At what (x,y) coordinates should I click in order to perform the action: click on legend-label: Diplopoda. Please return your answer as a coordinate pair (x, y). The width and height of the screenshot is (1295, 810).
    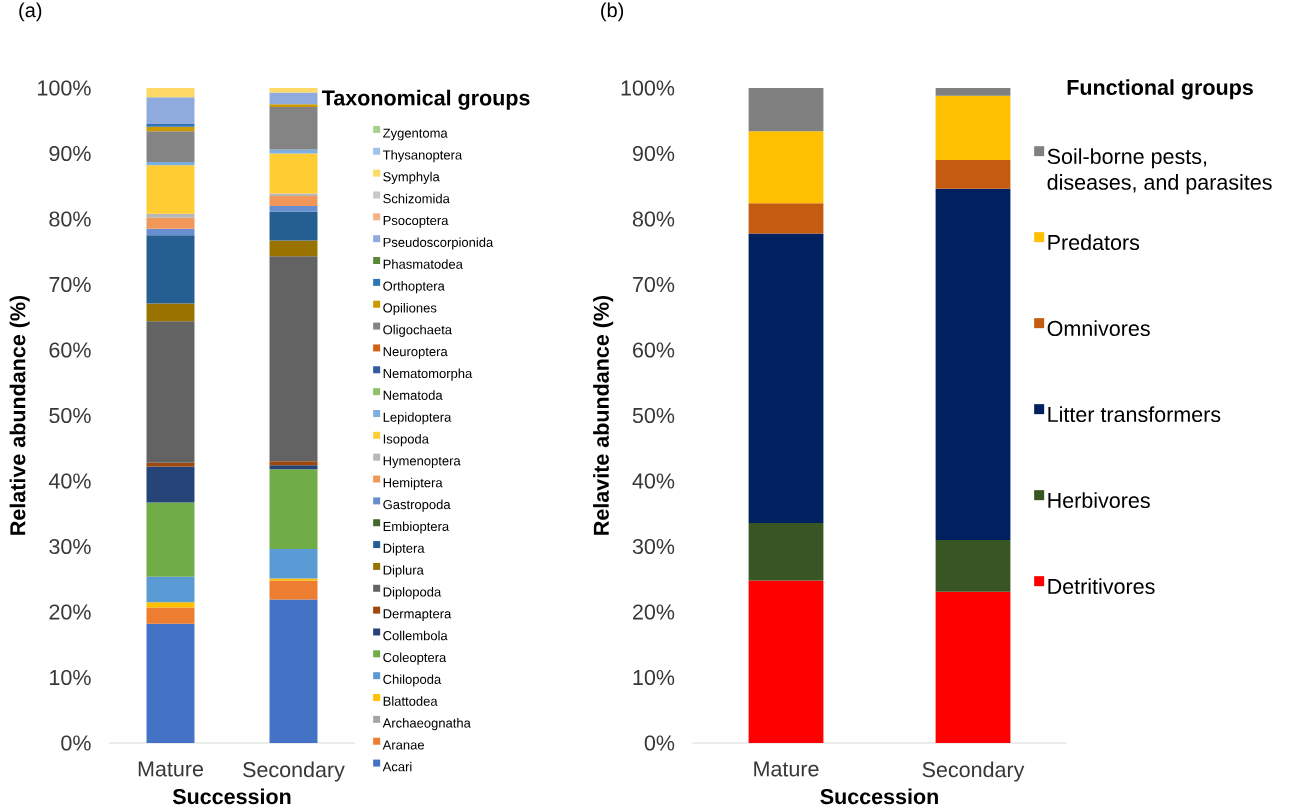
    Looking at the image, I should click on (412, 593).